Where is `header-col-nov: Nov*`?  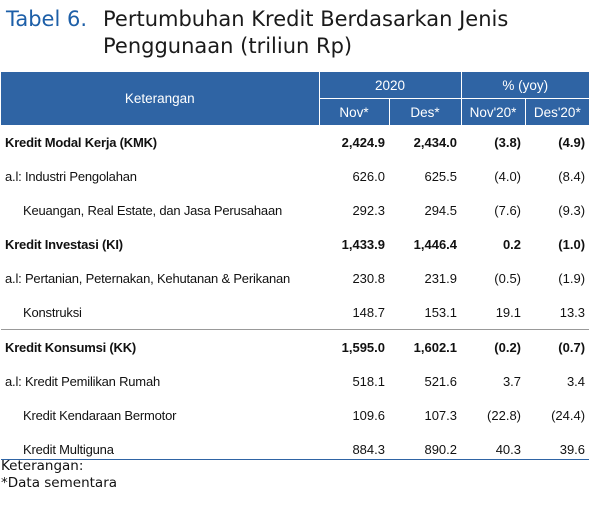
header-col-nov: Nov* is located at coordinates (354, 111).